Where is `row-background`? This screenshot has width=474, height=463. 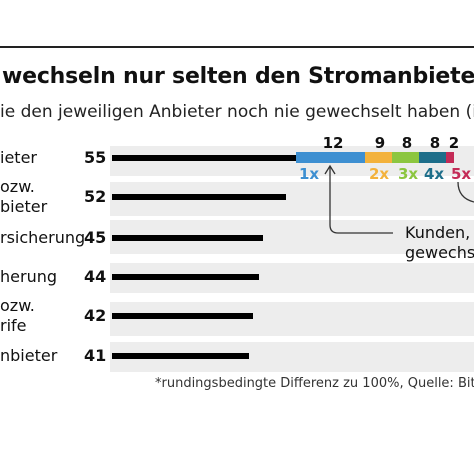 row-background is located at coordinates (292, 319).